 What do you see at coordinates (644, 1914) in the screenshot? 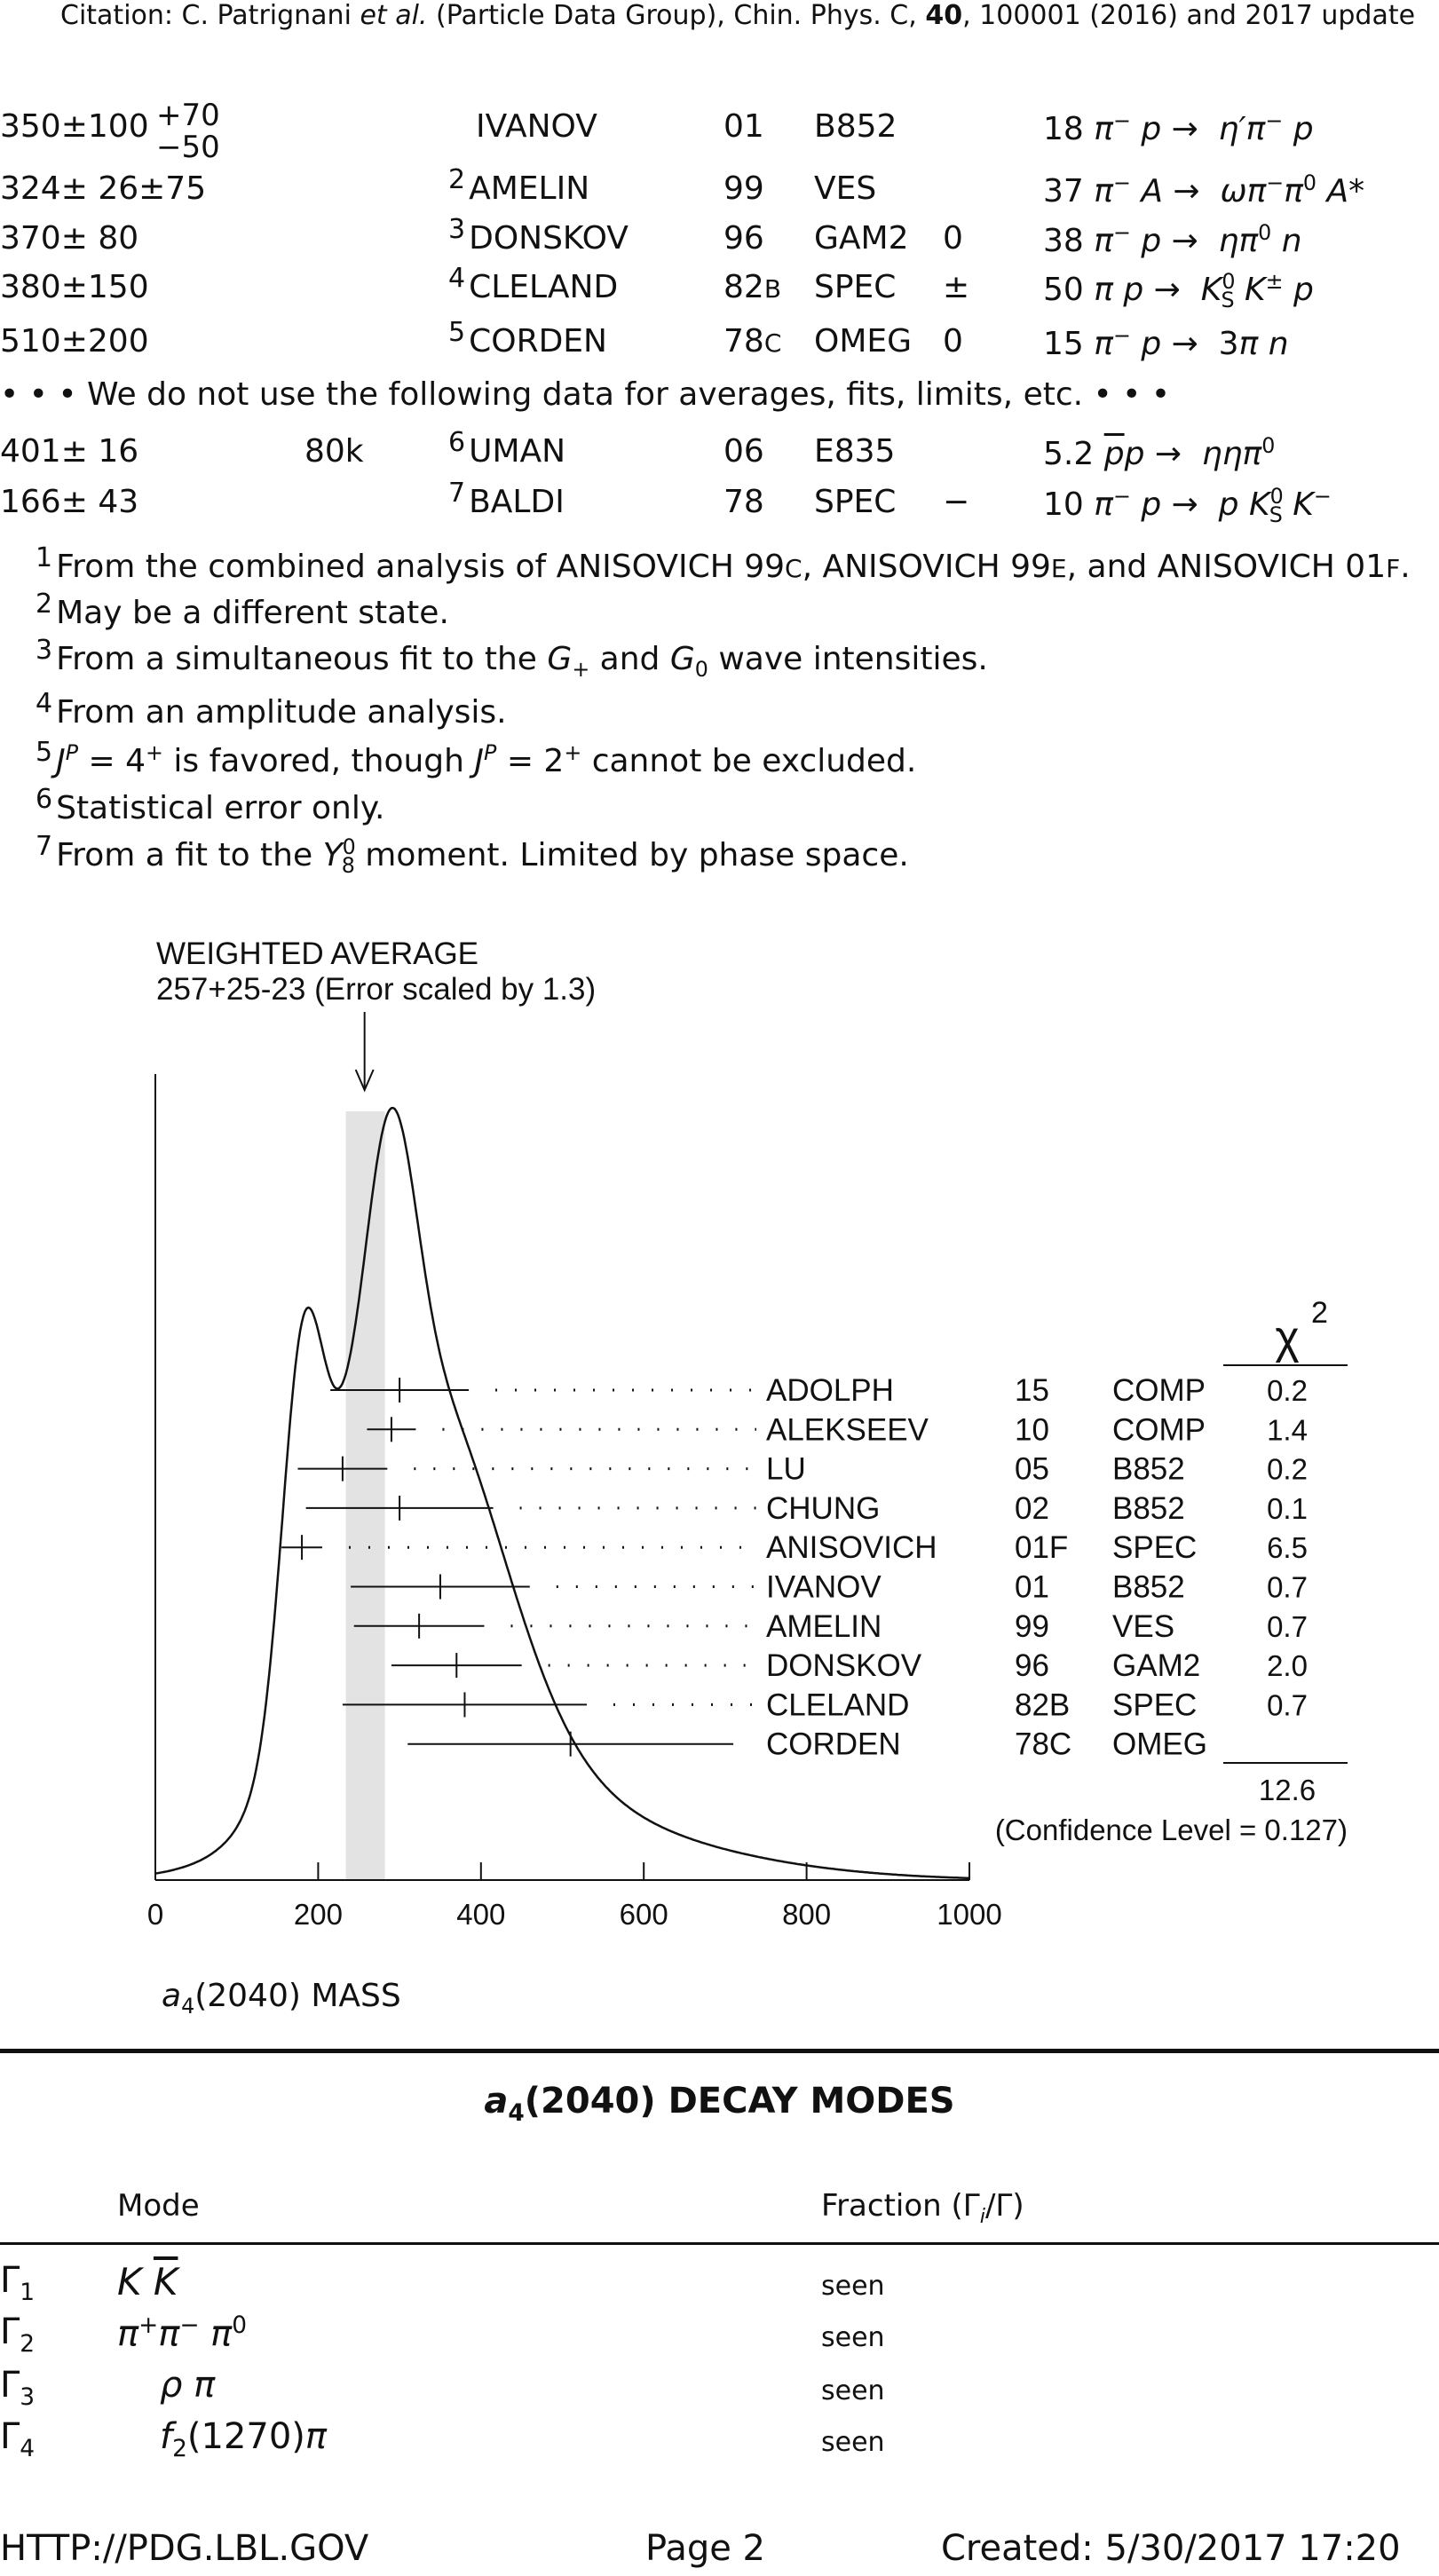
I see `x-tick-label: 600` at bounding box center [644, 1914].